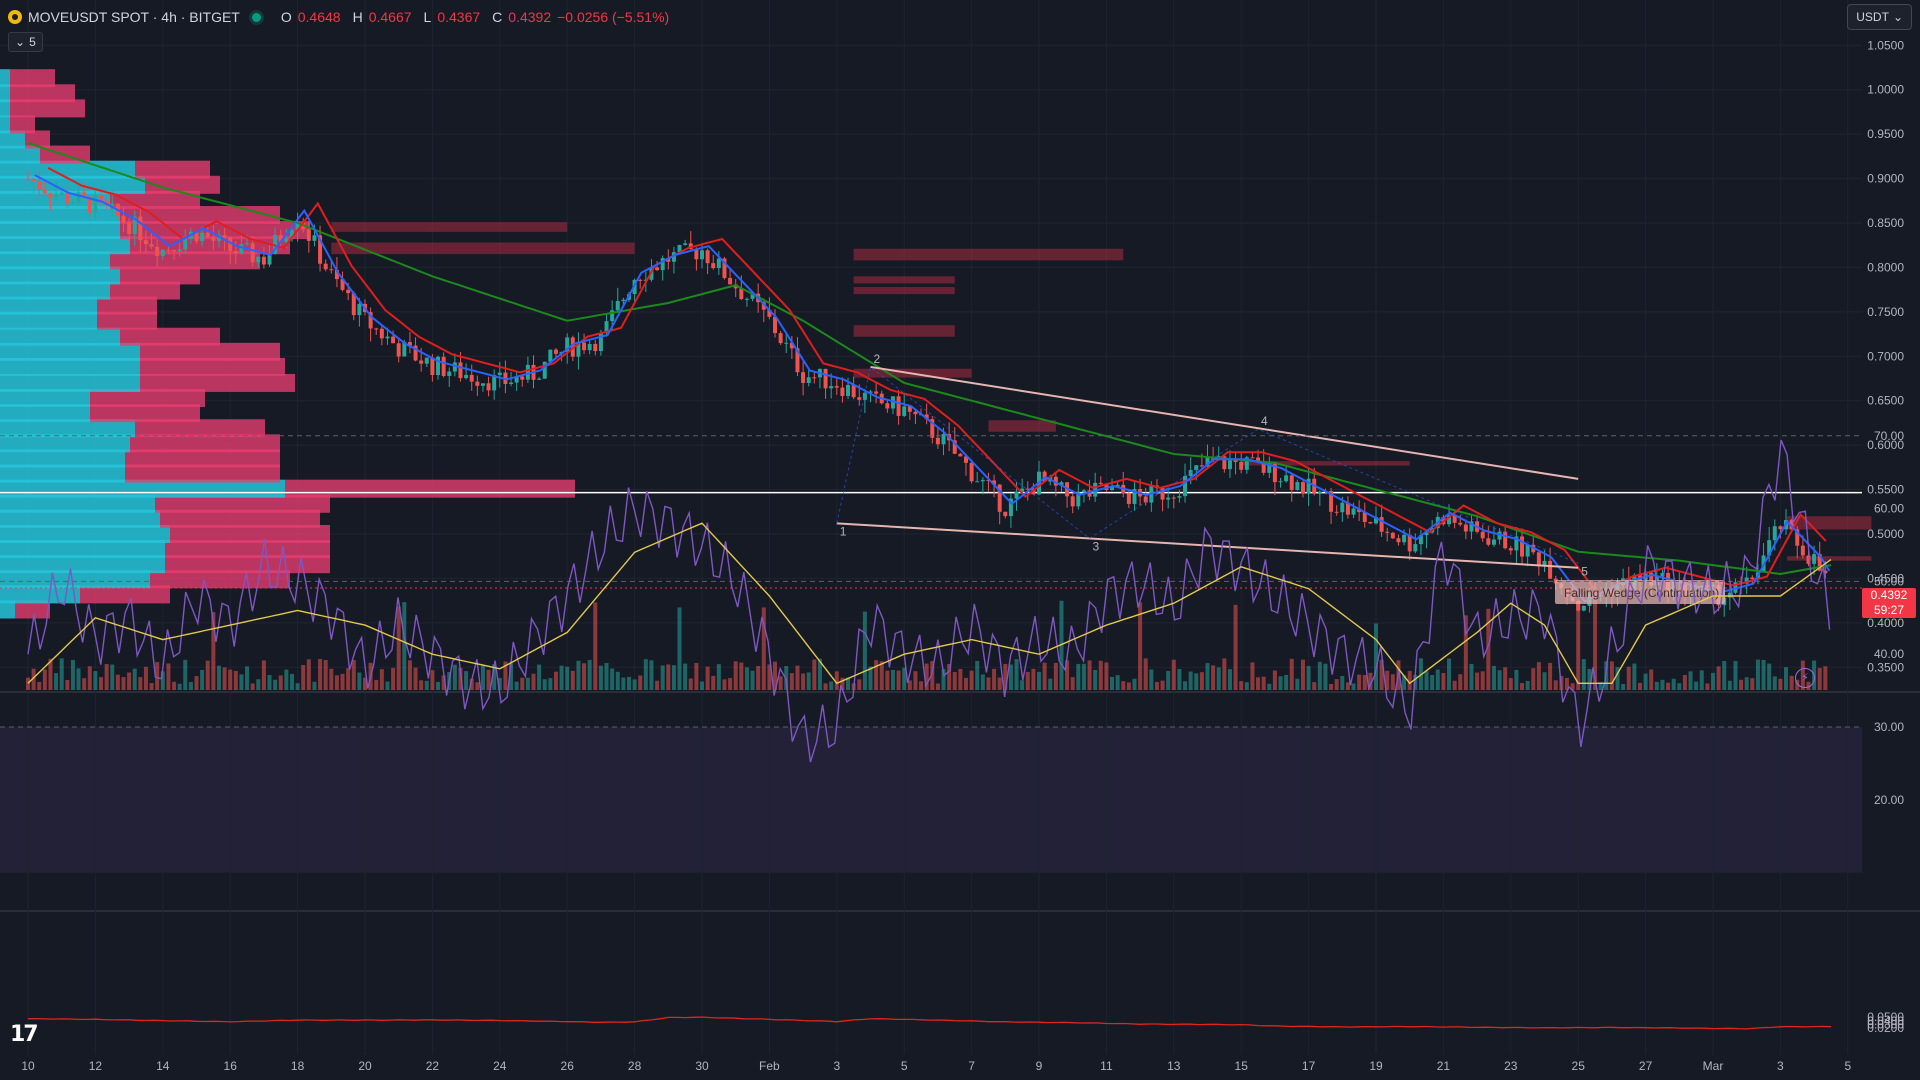  Describe the element at coordinates (1872, 17) in the screenshot. I see `currency-label: USDT` at that location.